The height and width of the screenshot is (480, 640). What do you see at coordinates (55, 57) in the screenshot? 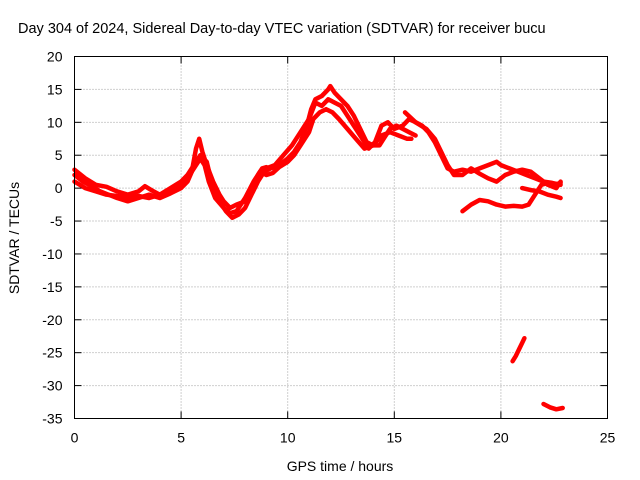
I see `y-tick-label: 20` at bounding box center [55, 57].